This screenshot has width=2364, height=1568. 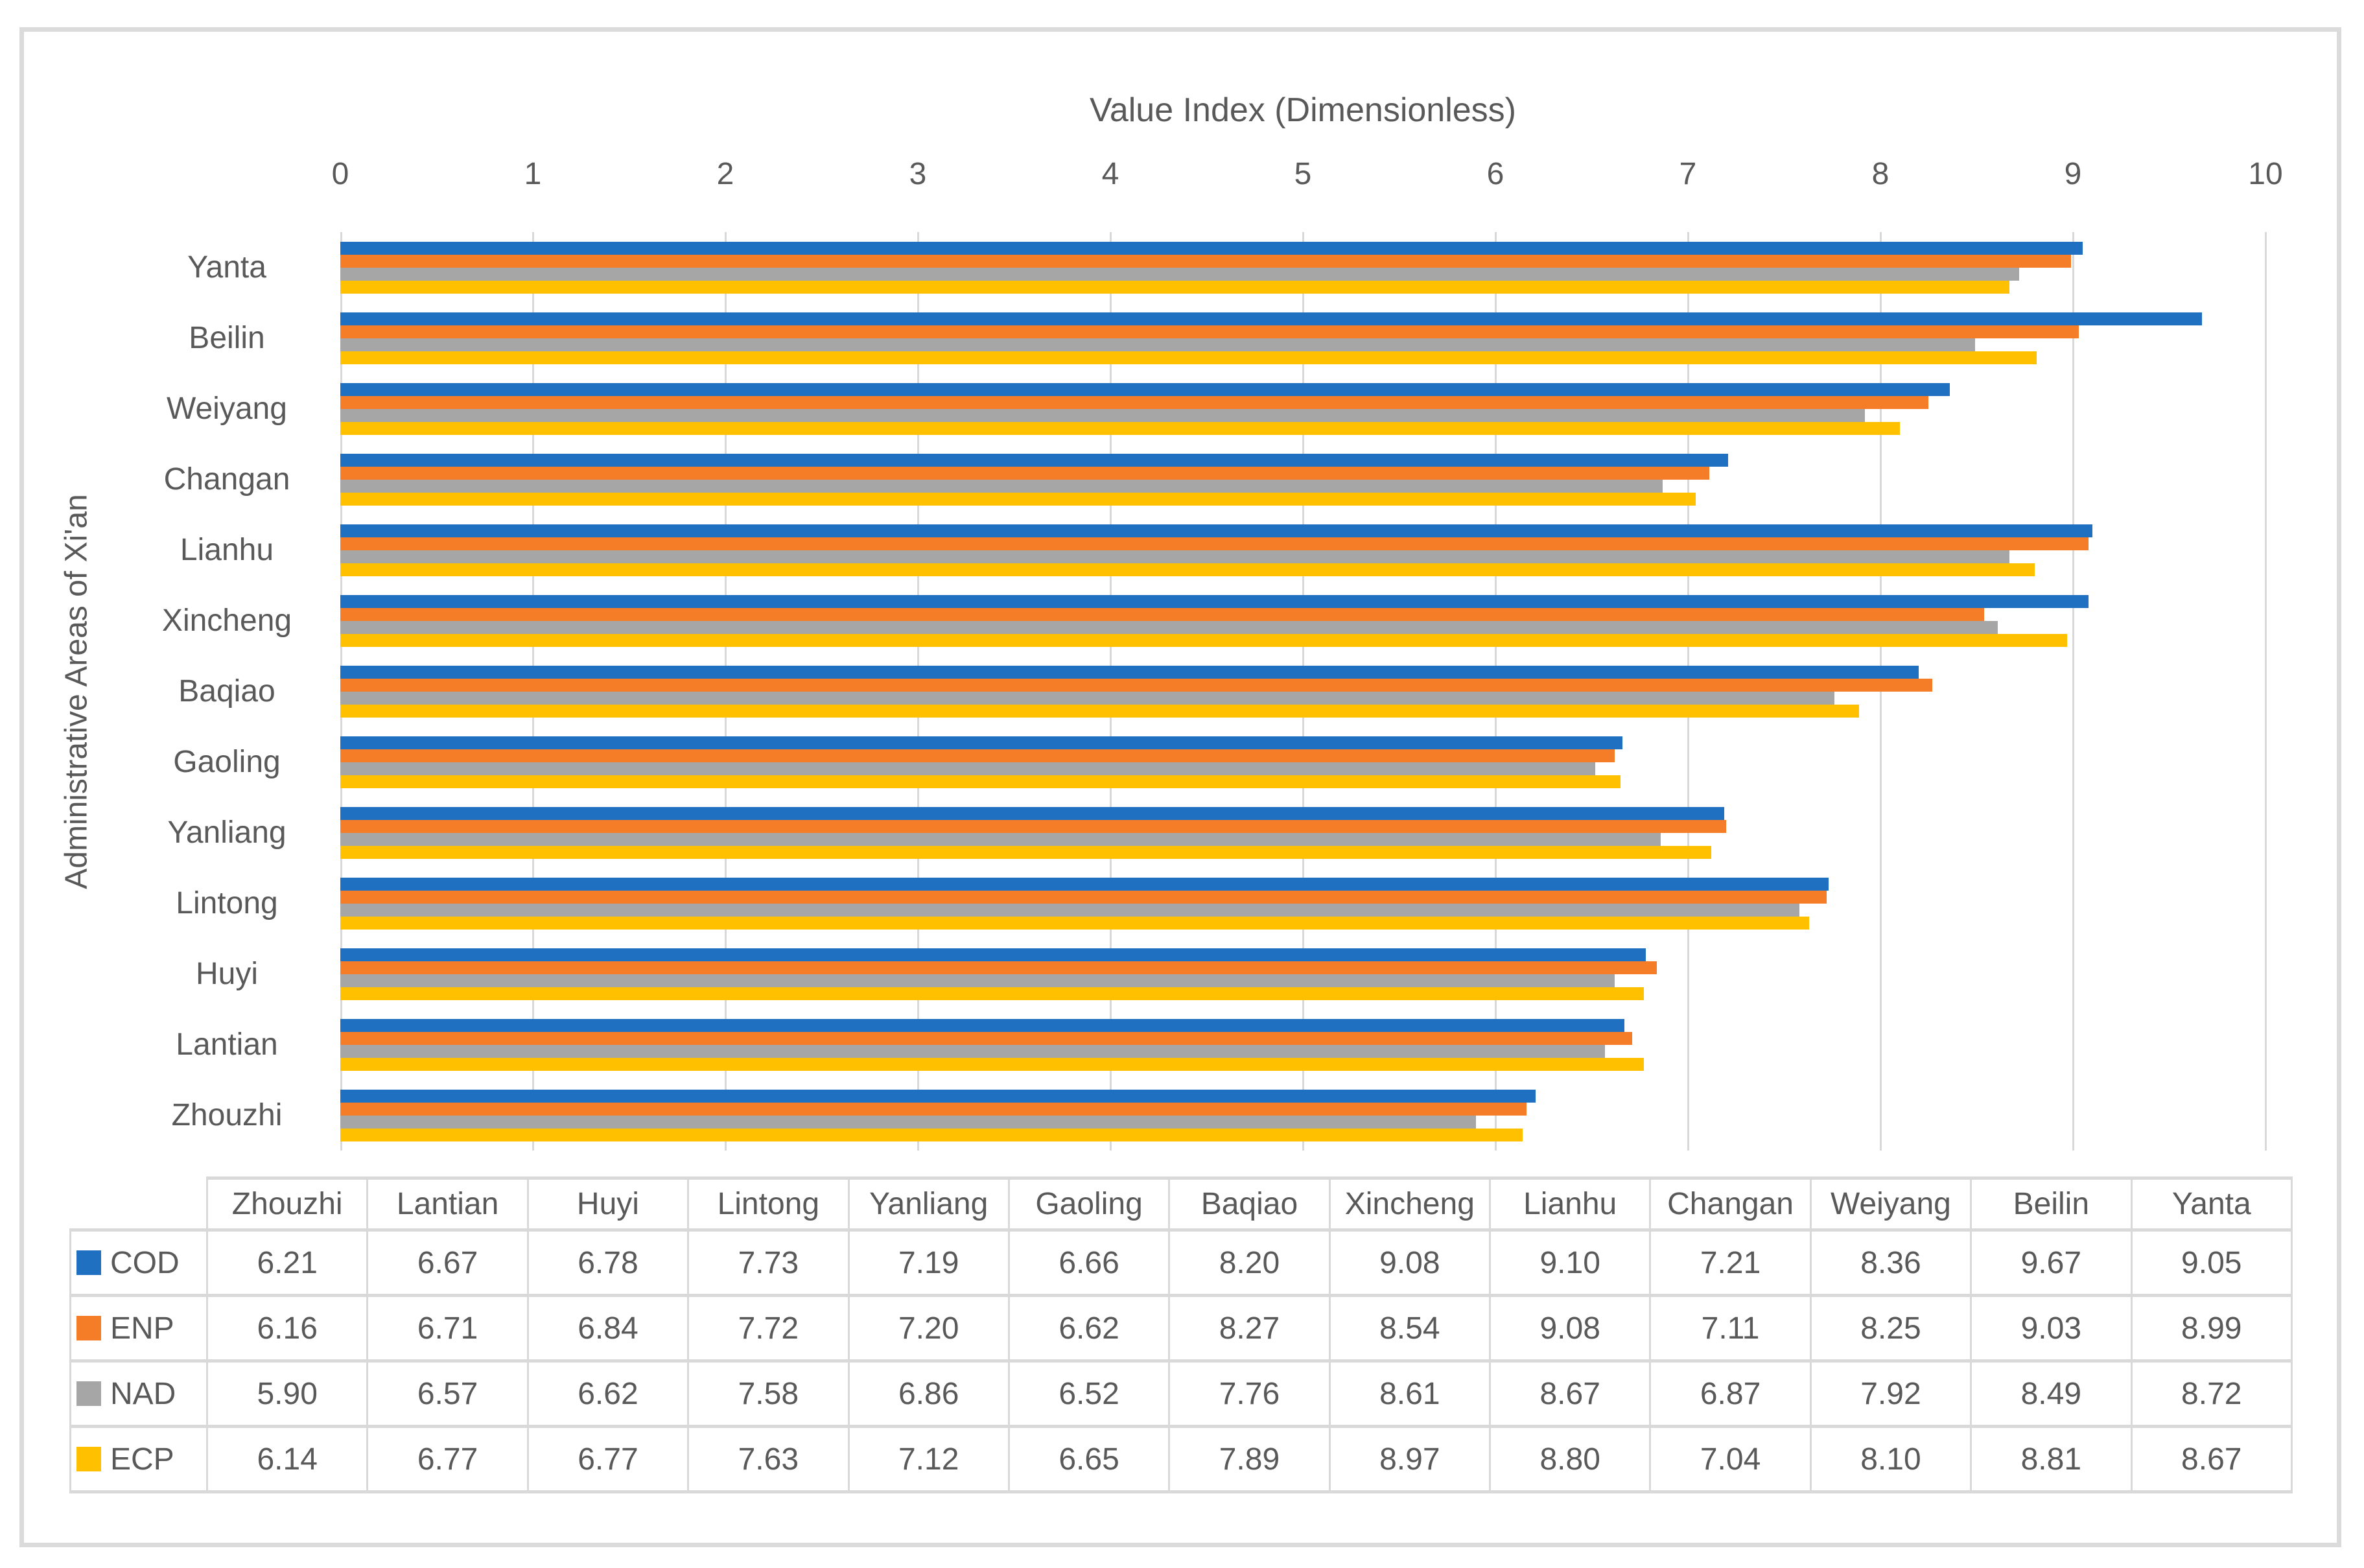 What do you see at coordinates (1730, 1262) in the screenshot?
I see `table-value-cell: 7.21` at bounding box center [1730, 1262].